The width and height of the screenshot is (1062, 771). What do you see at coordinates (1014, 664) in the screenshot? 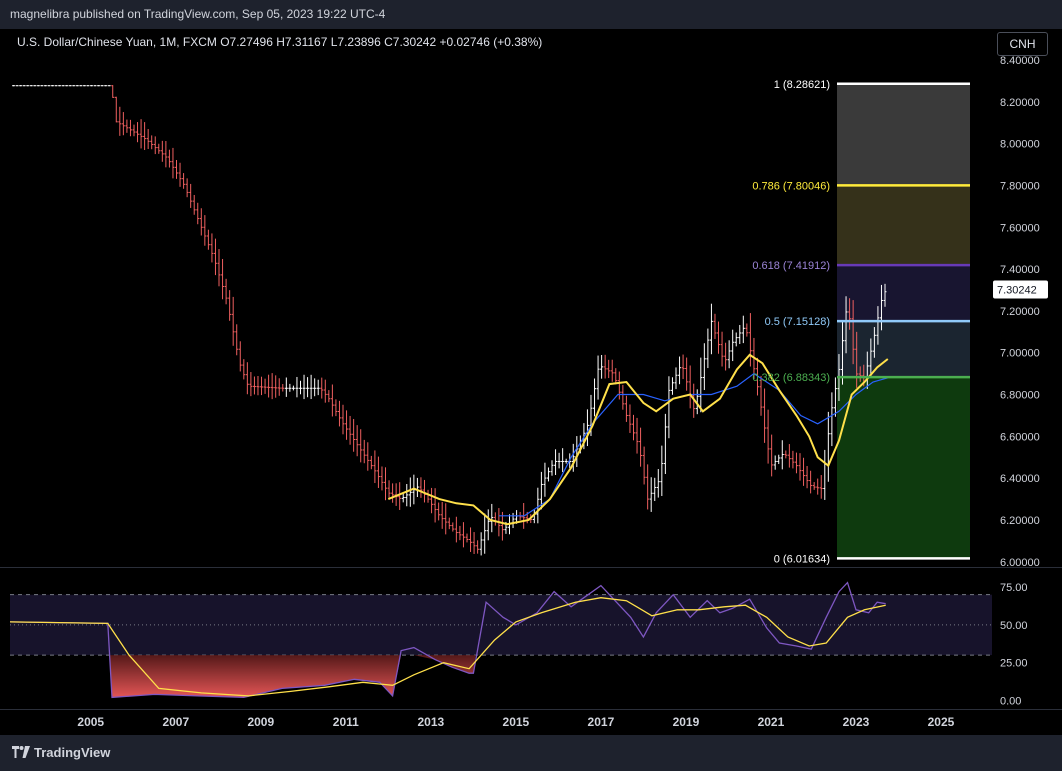
I see `rsi-tick-label: 25.00` at bounding box center [1014, 664].